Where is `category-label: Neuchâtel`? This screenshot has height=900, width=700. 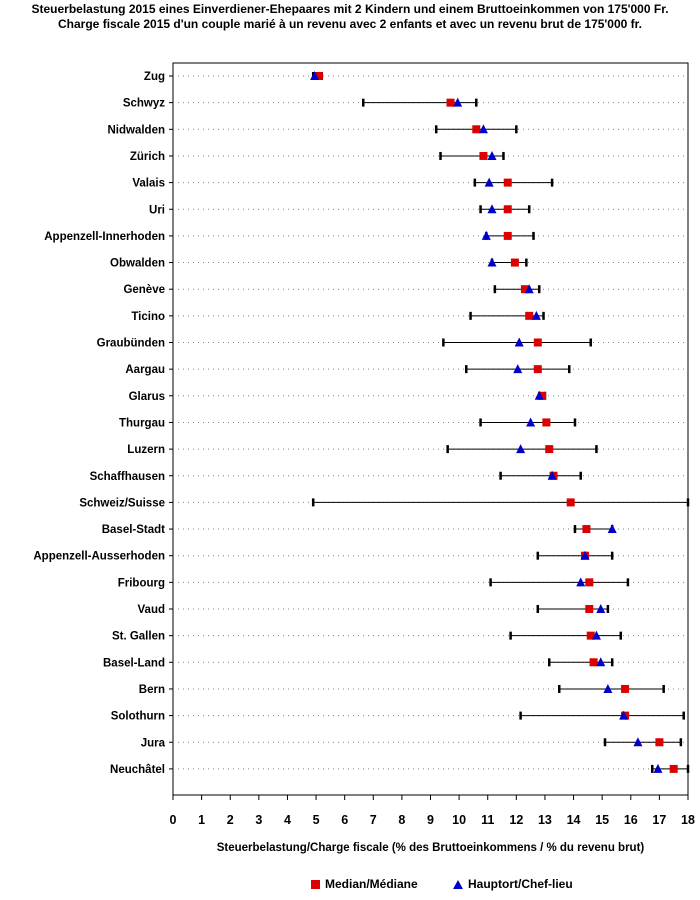
category-label: Neuchâtel is located at coordinates (137, 770).